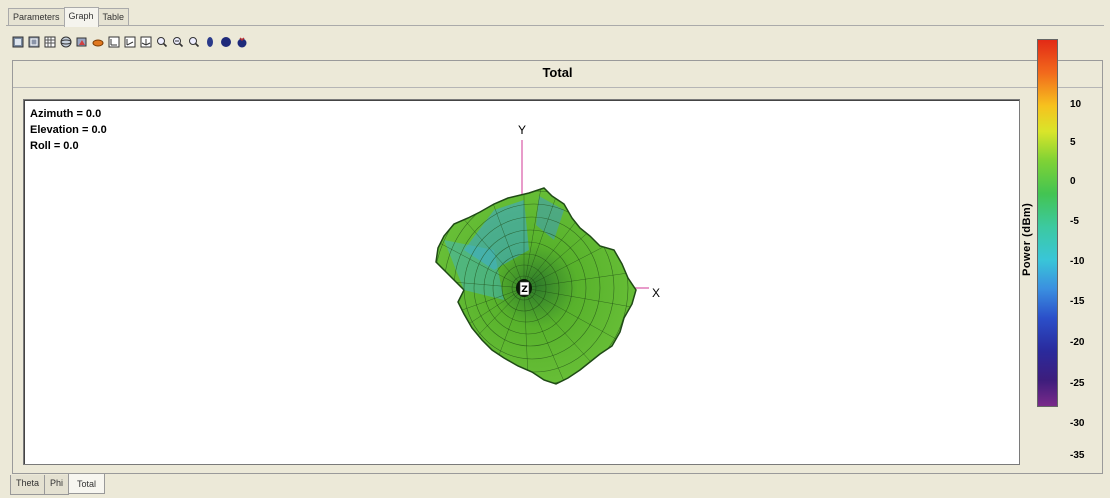  What do you see at coordinates (1074, 221) in the screenshot?
I see `colorbar-tick: -5` at bounding box center [1074, 221].